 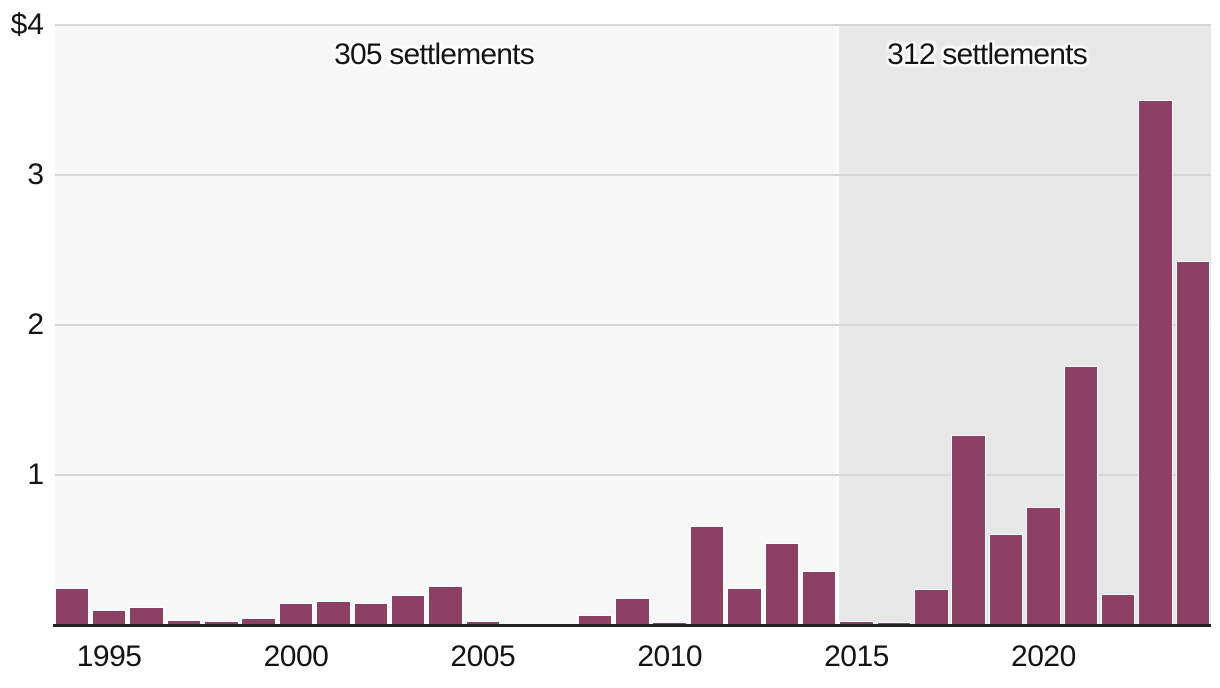 What do you see at coordinates (987, 54) in the screenshot?
I see `annotation-312-settlements: 312 settlements` at bounding box center [987, 54].